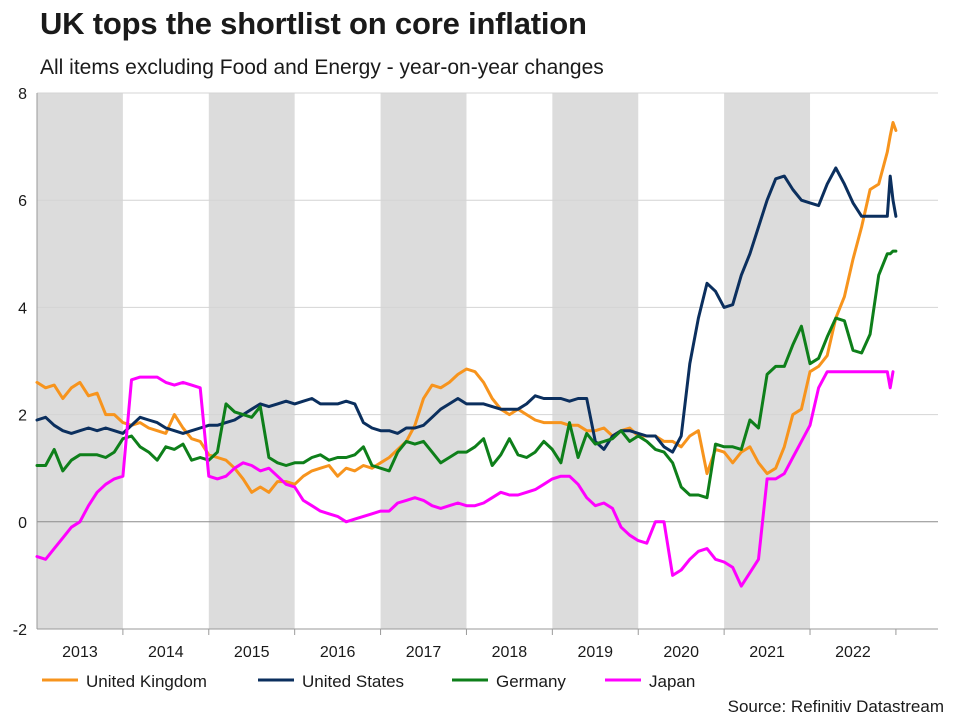 This screenshot has height=720, width=960. What do you see at coordinates (510, 652) in the screenshot?
I see `x-tick-label: 2018` at bounding box center [510, 652].